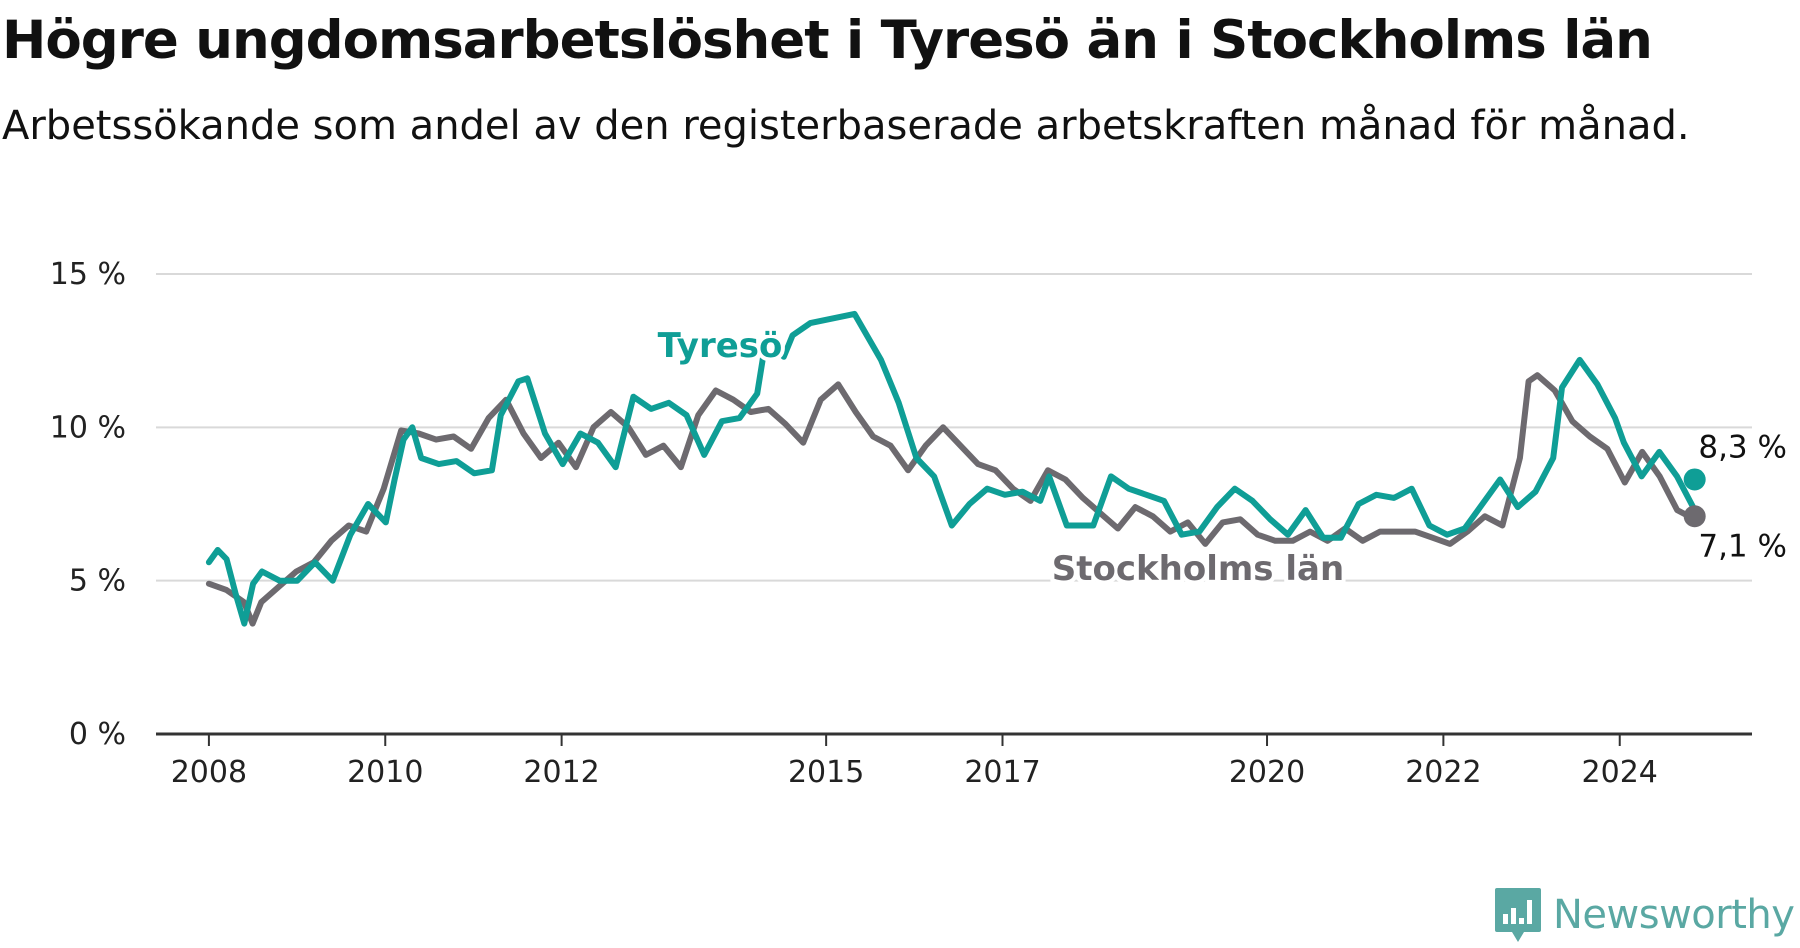  What do you see at coordinates (1694, 516) in the screenshot?
I see `end-point-stockholms-lan` at bounding box center [1694, 516].